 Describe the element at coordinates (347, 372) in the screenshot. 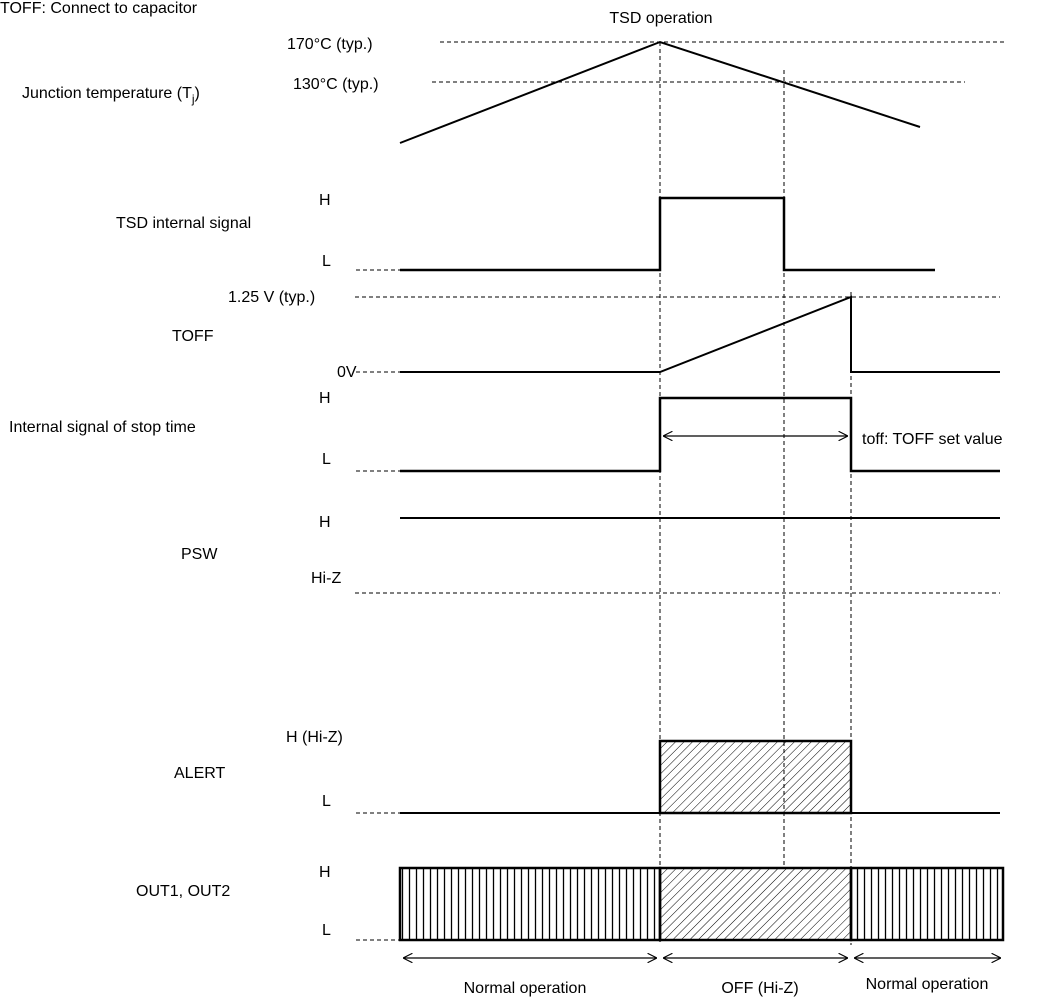

I see `toff-low-label: 0V` at that location.